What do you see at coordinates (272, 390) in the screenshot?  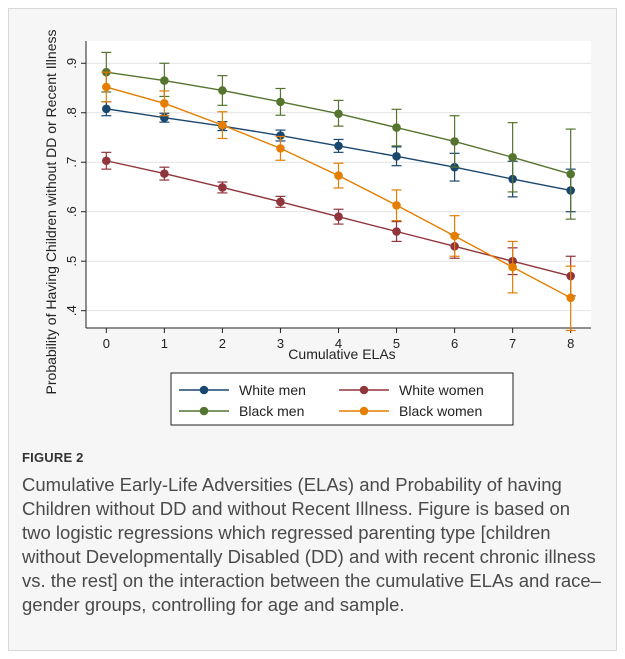 I see `legend-white-men-label: White men` at bounding box center [272, 390].